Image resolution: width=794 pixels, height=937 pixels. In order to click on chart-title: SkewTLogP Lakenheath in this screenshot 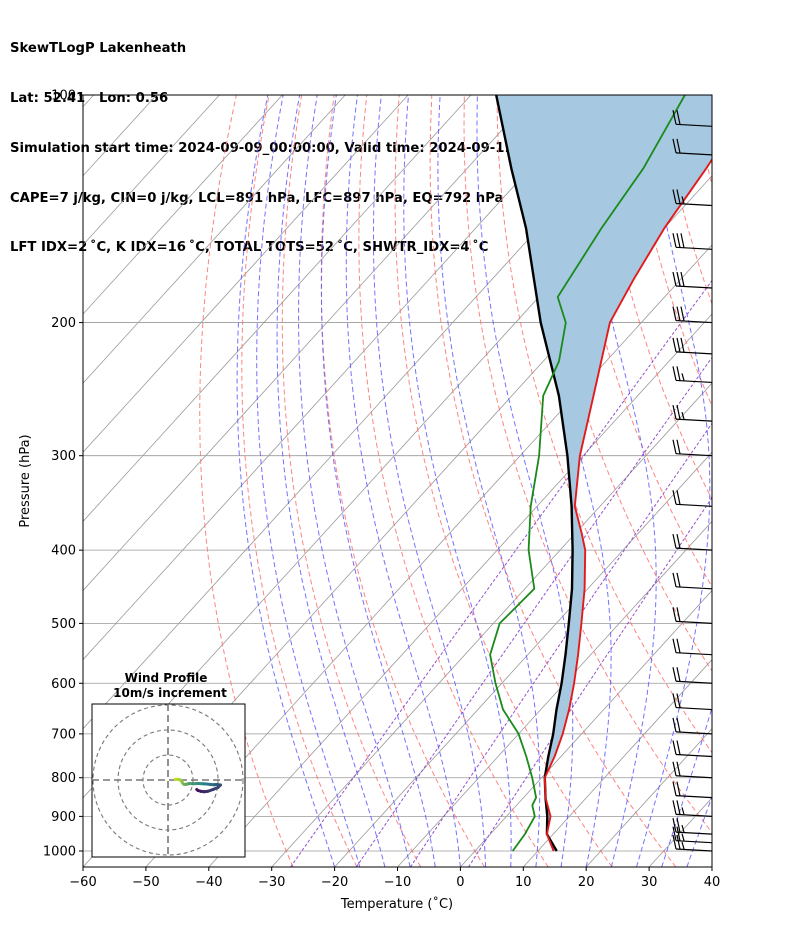, I will do `click(98, 49)`.